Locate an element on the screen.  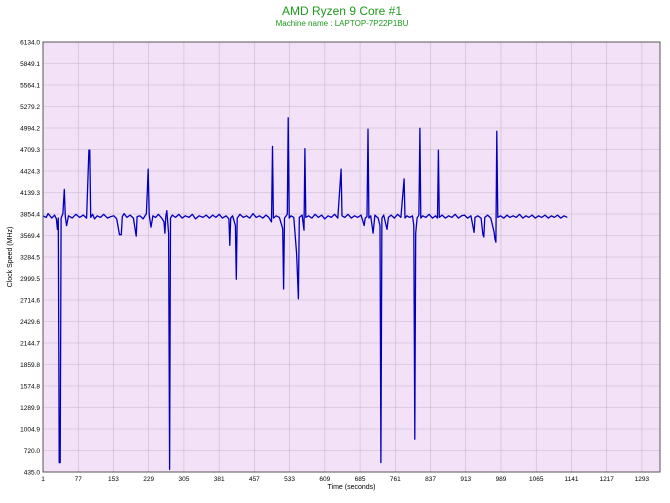
x-tick-label: 761 is located at coordinates (395, 479).